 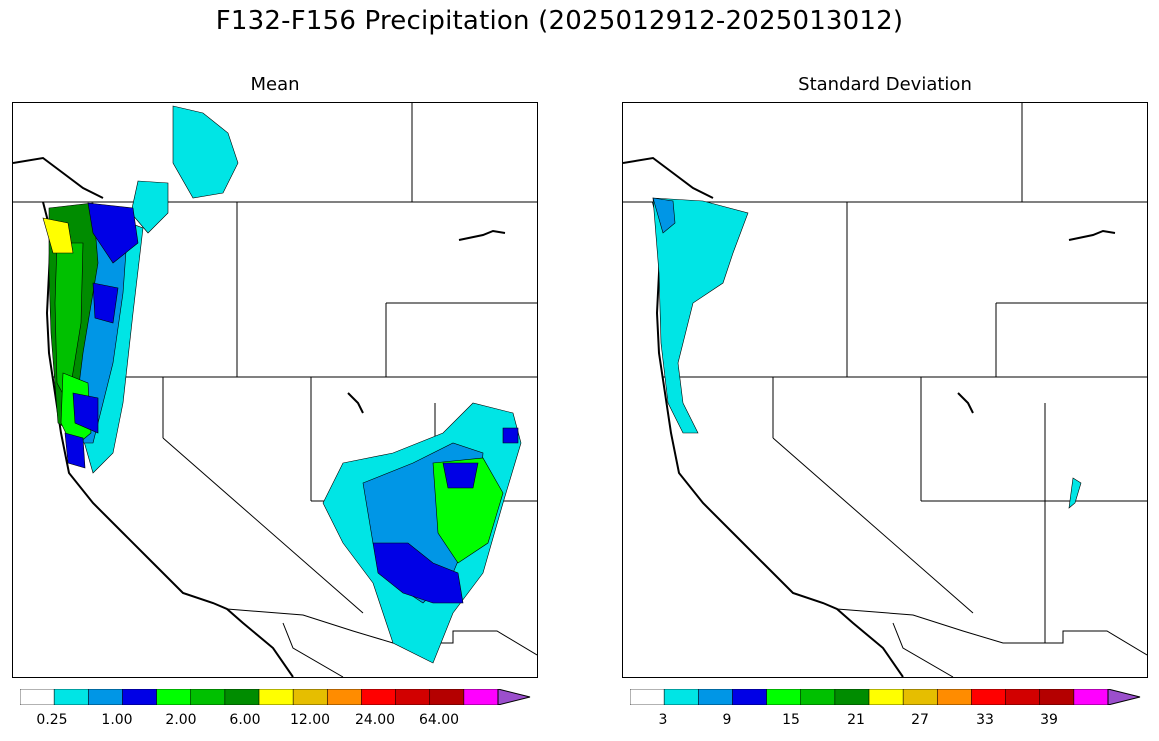 What do you see at coordinates (52, 720) in the screenshot?
I see `mean-cbar-label-1: 0.25` at bounding box center [52, 720].